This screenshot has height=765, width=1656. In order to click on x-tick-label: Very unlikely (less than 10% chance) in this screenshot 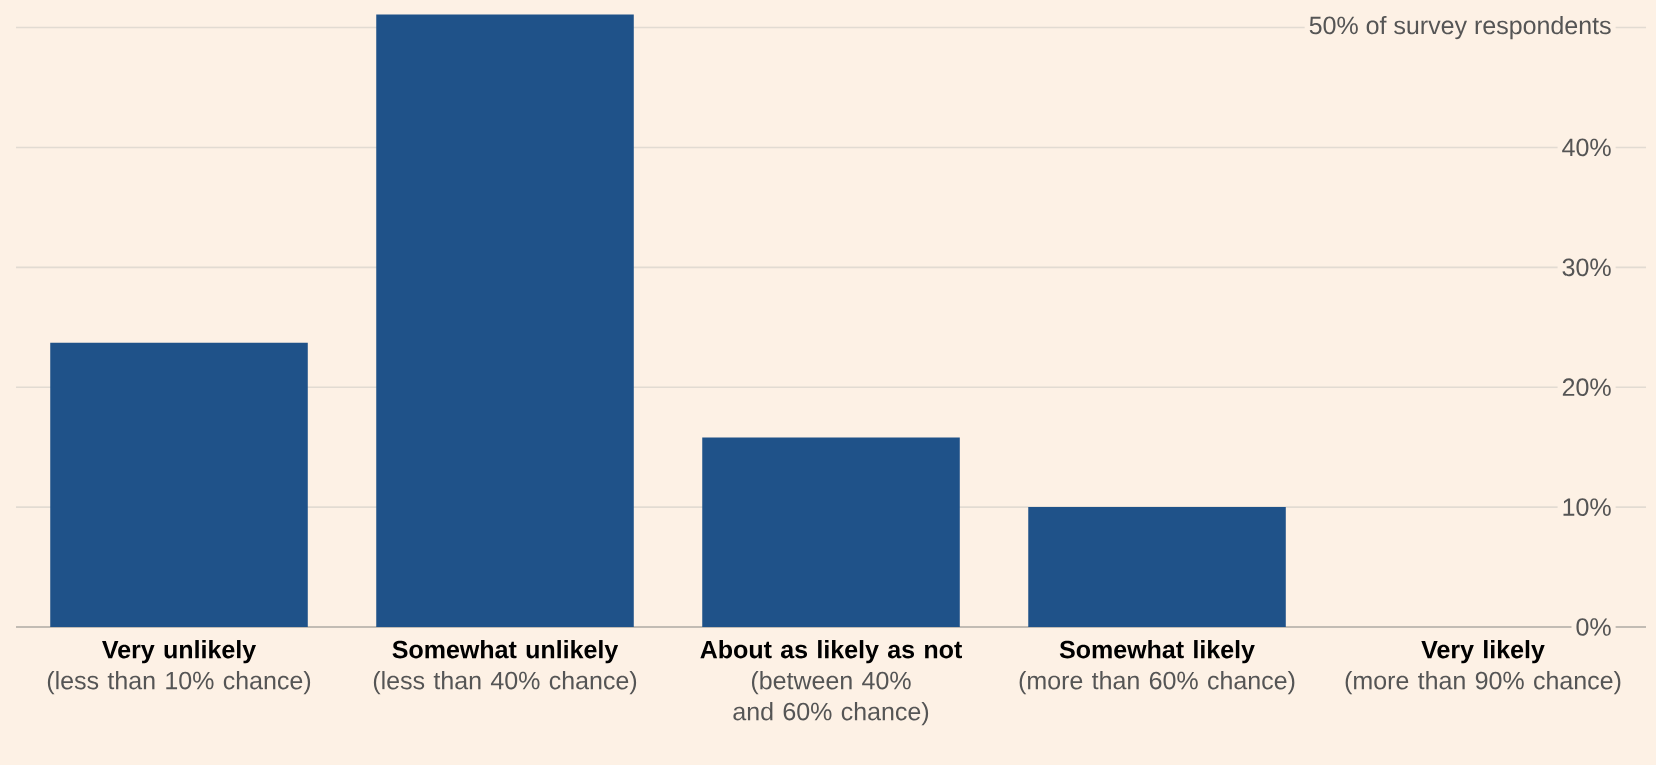, I will do `click(179, 667)`.